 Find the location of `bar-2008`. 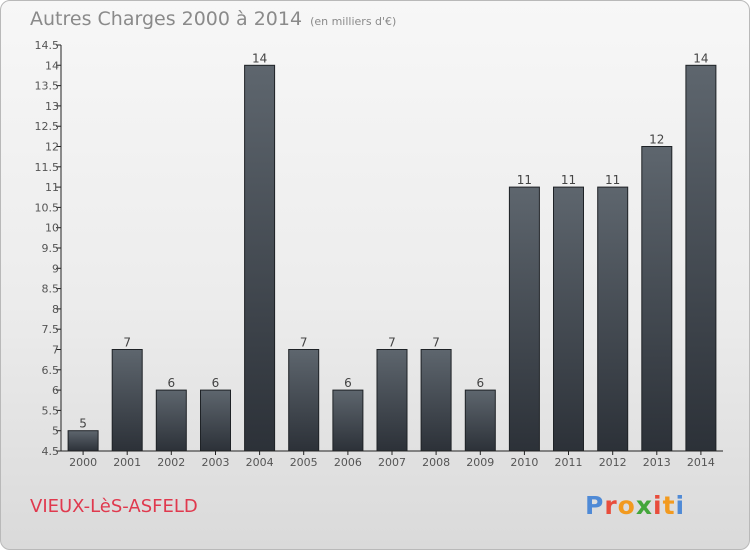

bar-2008 is located at coordinates (436, 400).